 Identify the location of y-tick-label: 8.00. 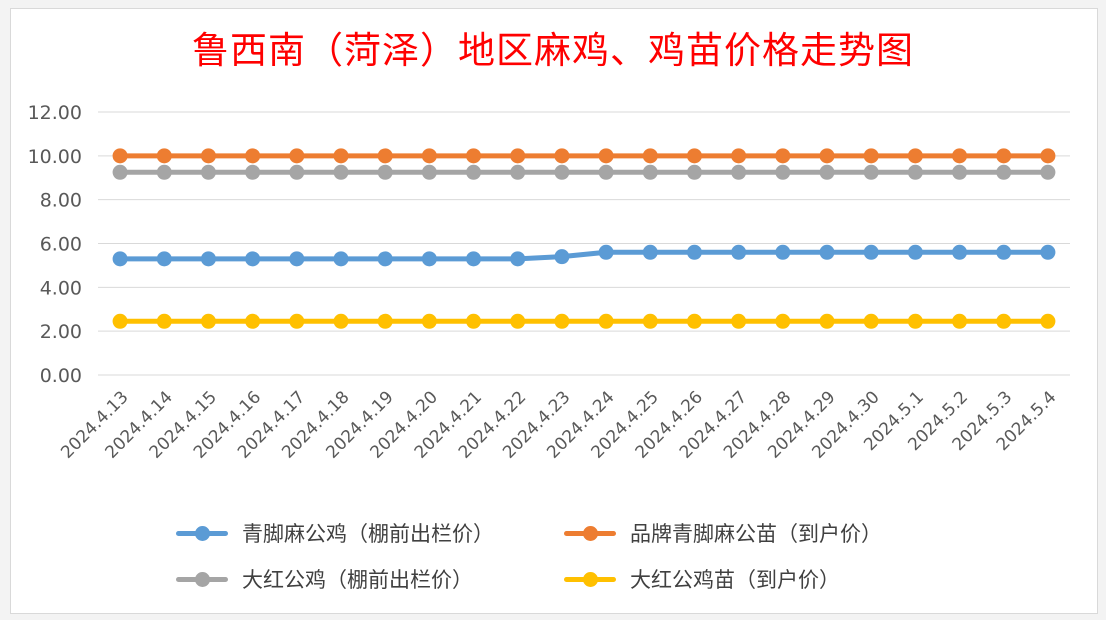
(61, 201).